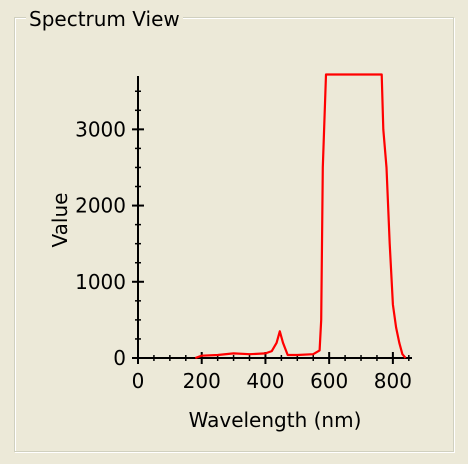 The width and height of the screenshot is (468, 464). What do you see at coordinates (100, 282) in the screenshot?
I see `y-tick-label: 1000` at bounding box center [100, 282].